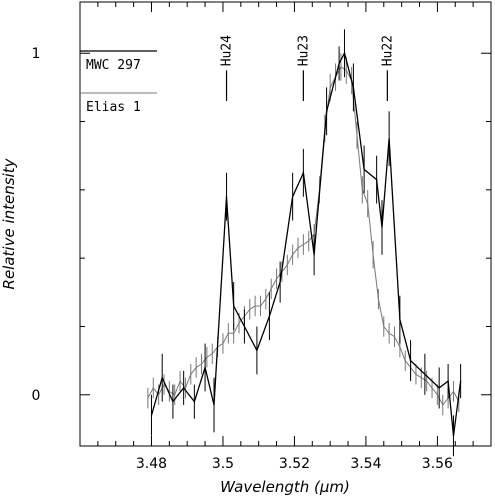 The width and height of the screenshot is (495, 502). What do you see at coordinates (227, 50) in the screenshot?
I see `line-marker-label: Hu24` at bounding box center [227, 50].